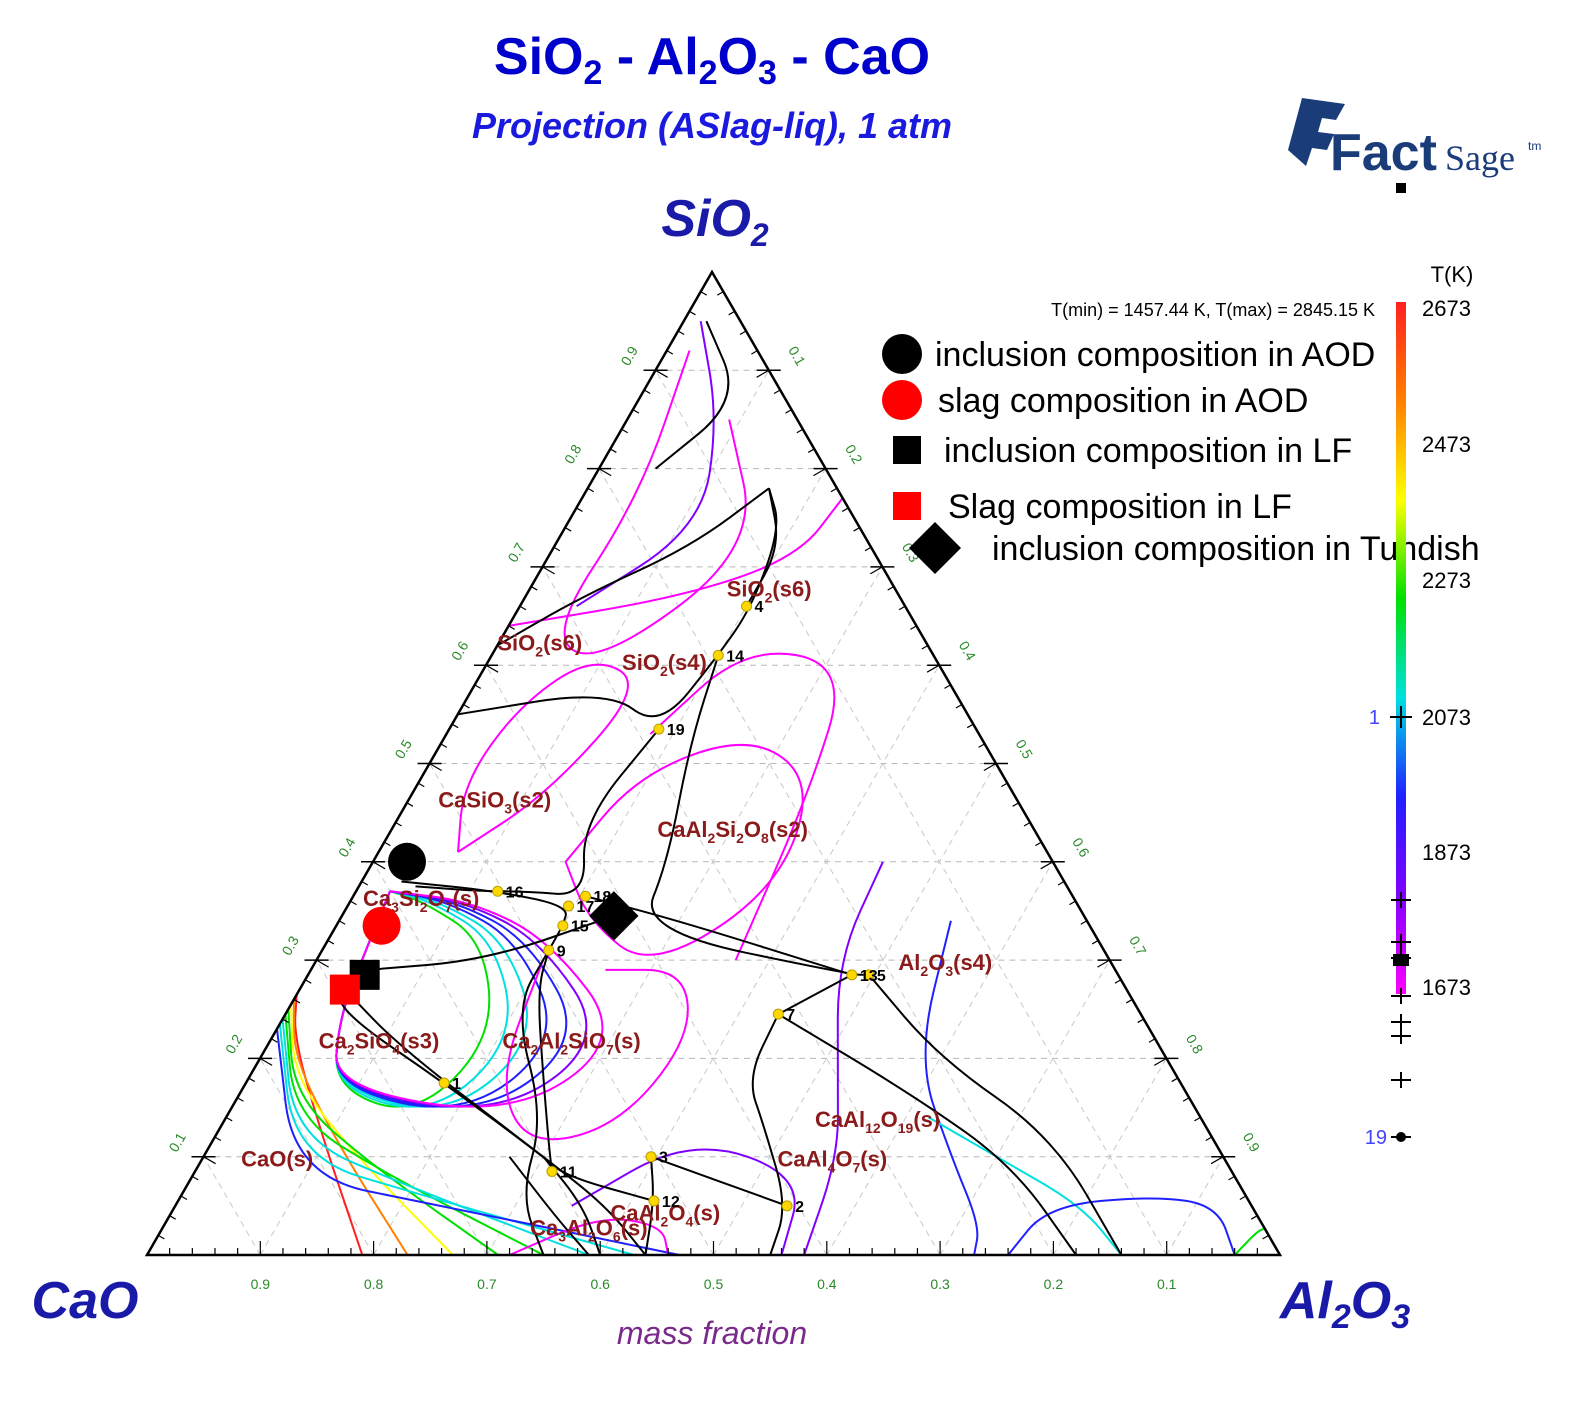 This screenshot has width=1589, height=1401. I want to click on invariant-point-label: 14, so click(735, 656).